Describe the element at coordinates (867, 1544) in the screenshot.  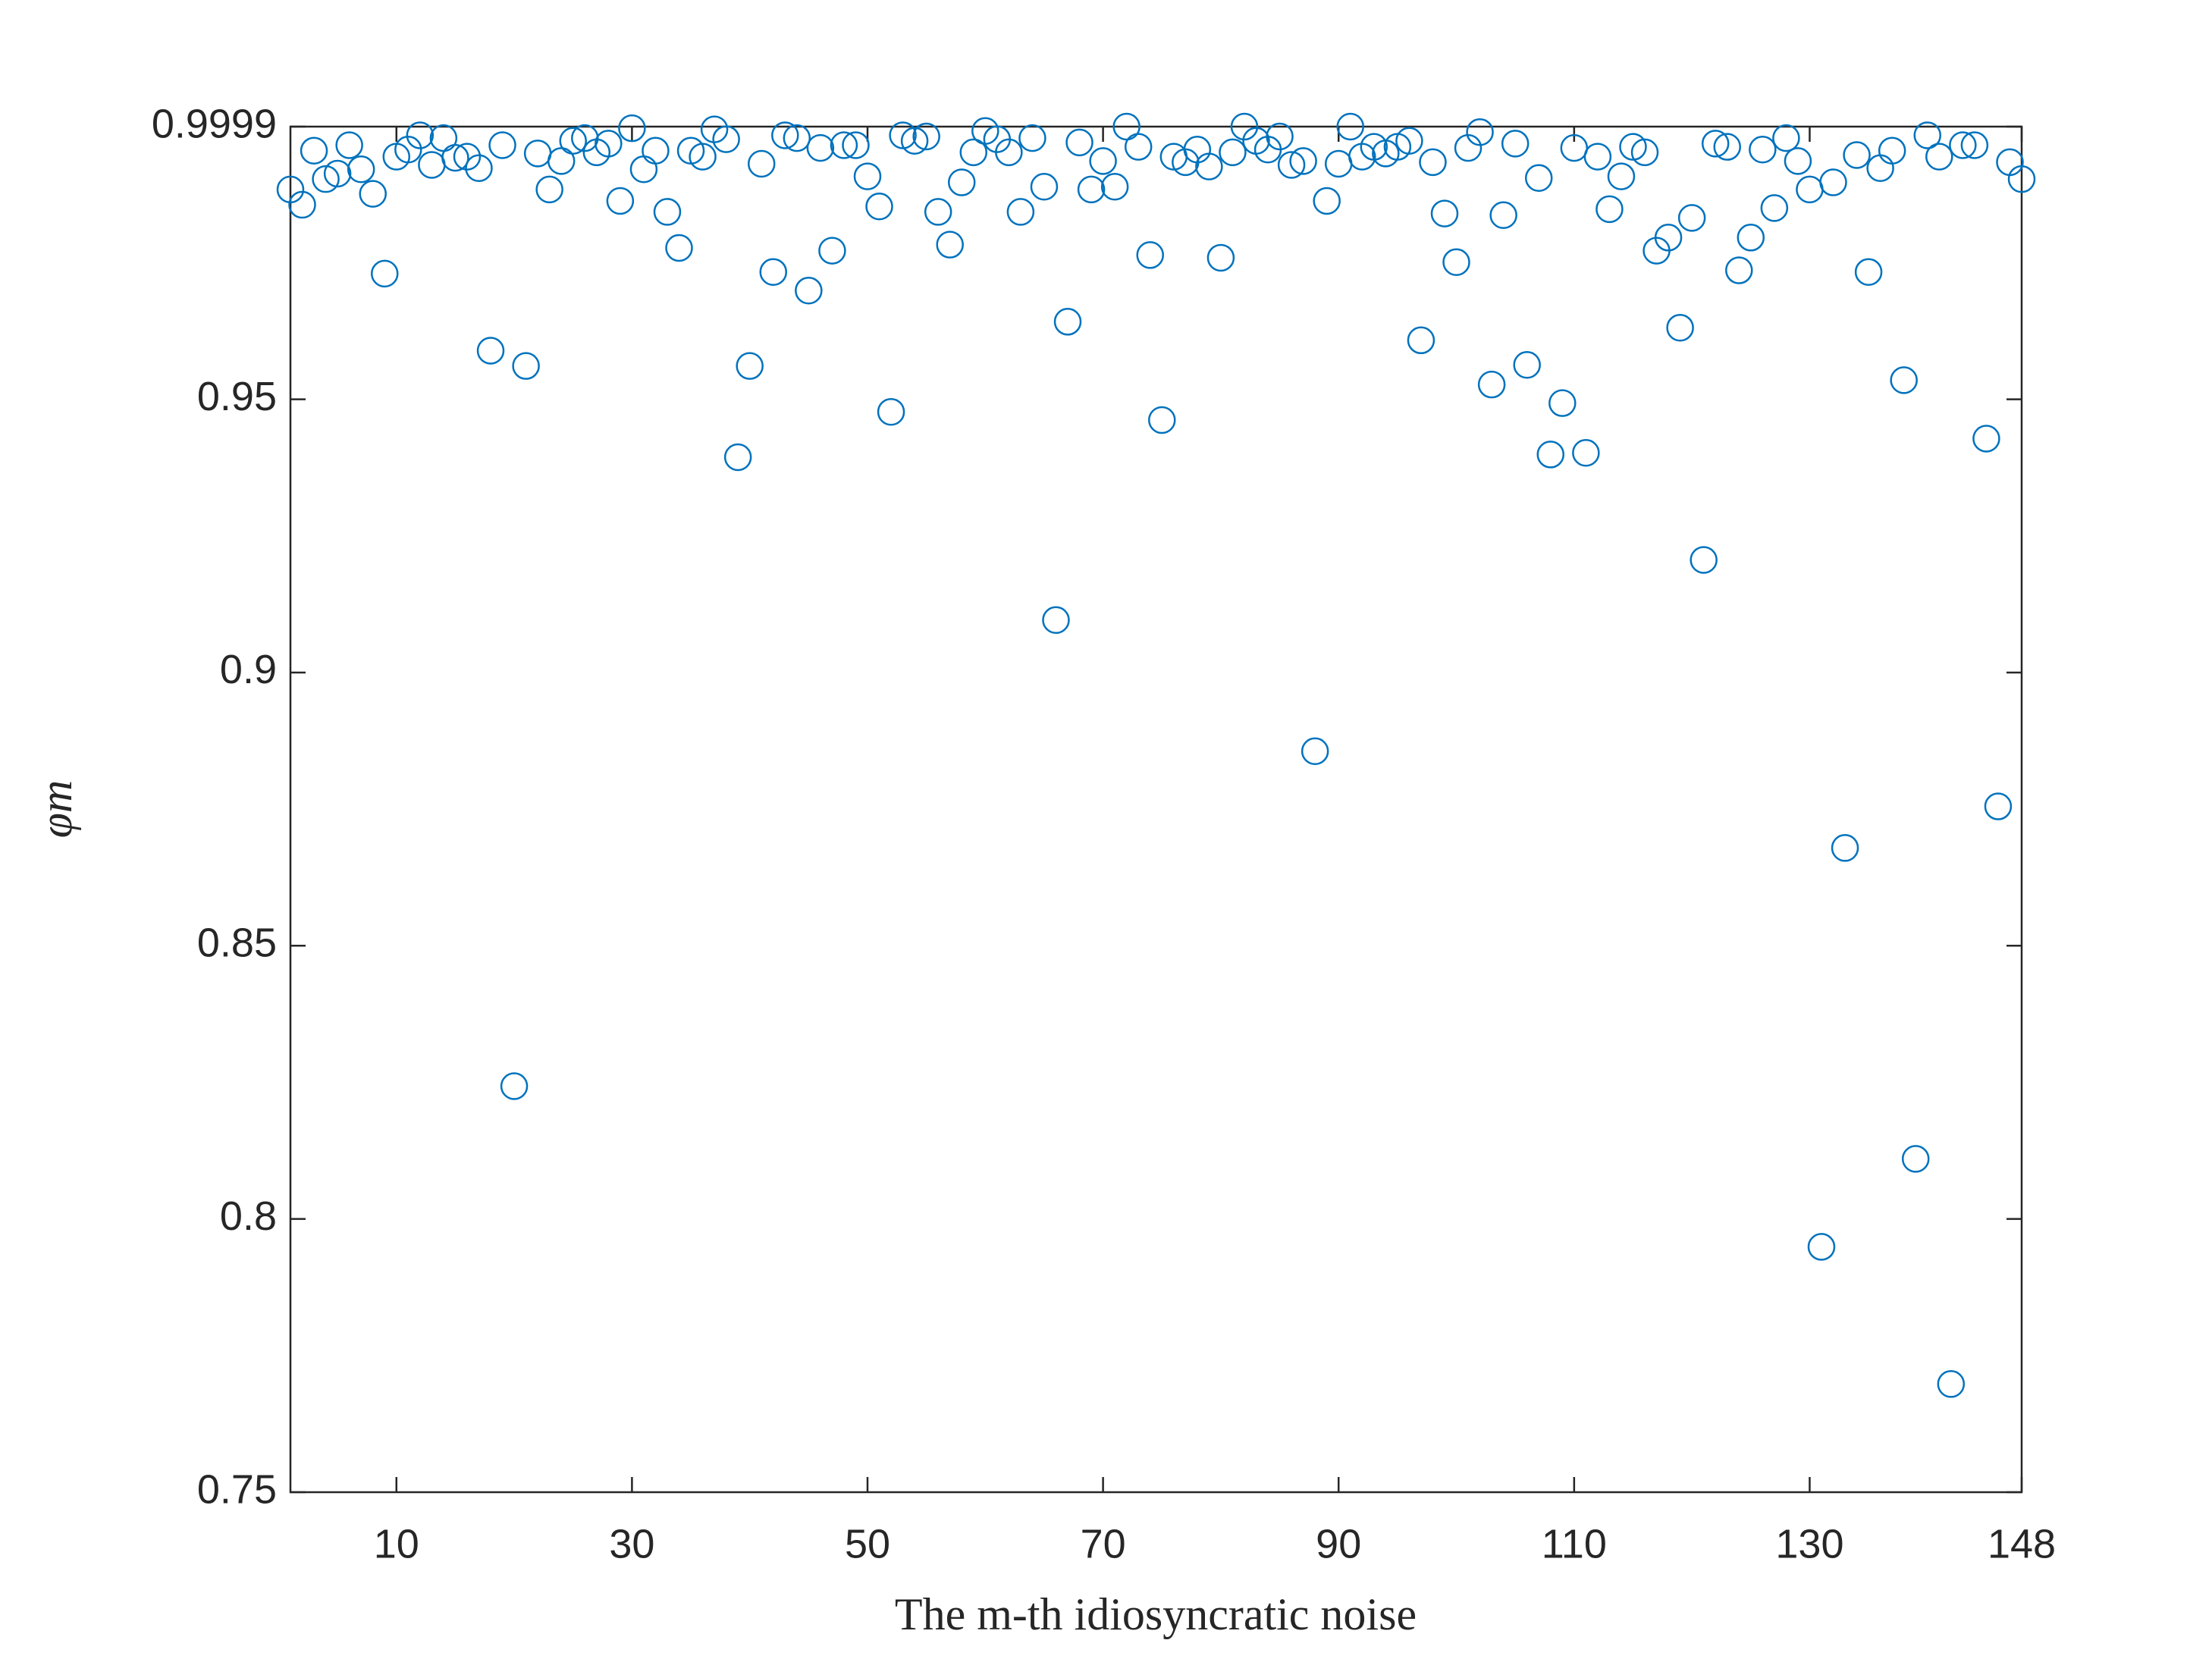
I see `x-tick-label: 50` at that location.